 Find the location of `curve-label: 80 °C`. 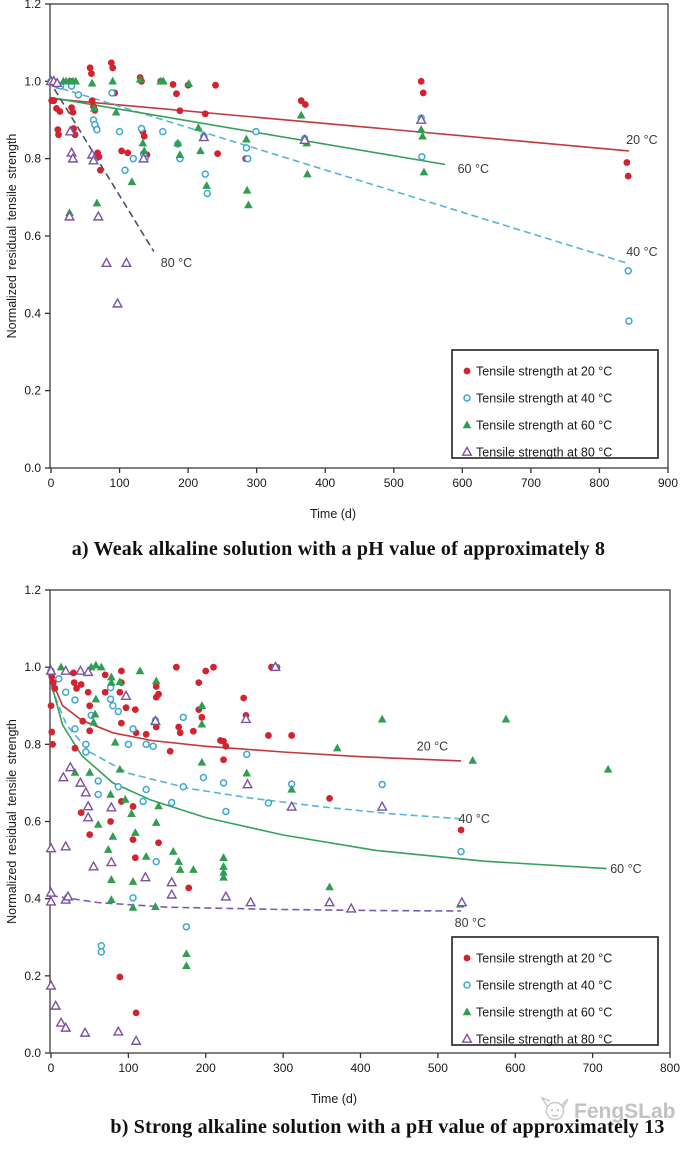

curve-label: 80 °C is located at coordinates (470, 923).